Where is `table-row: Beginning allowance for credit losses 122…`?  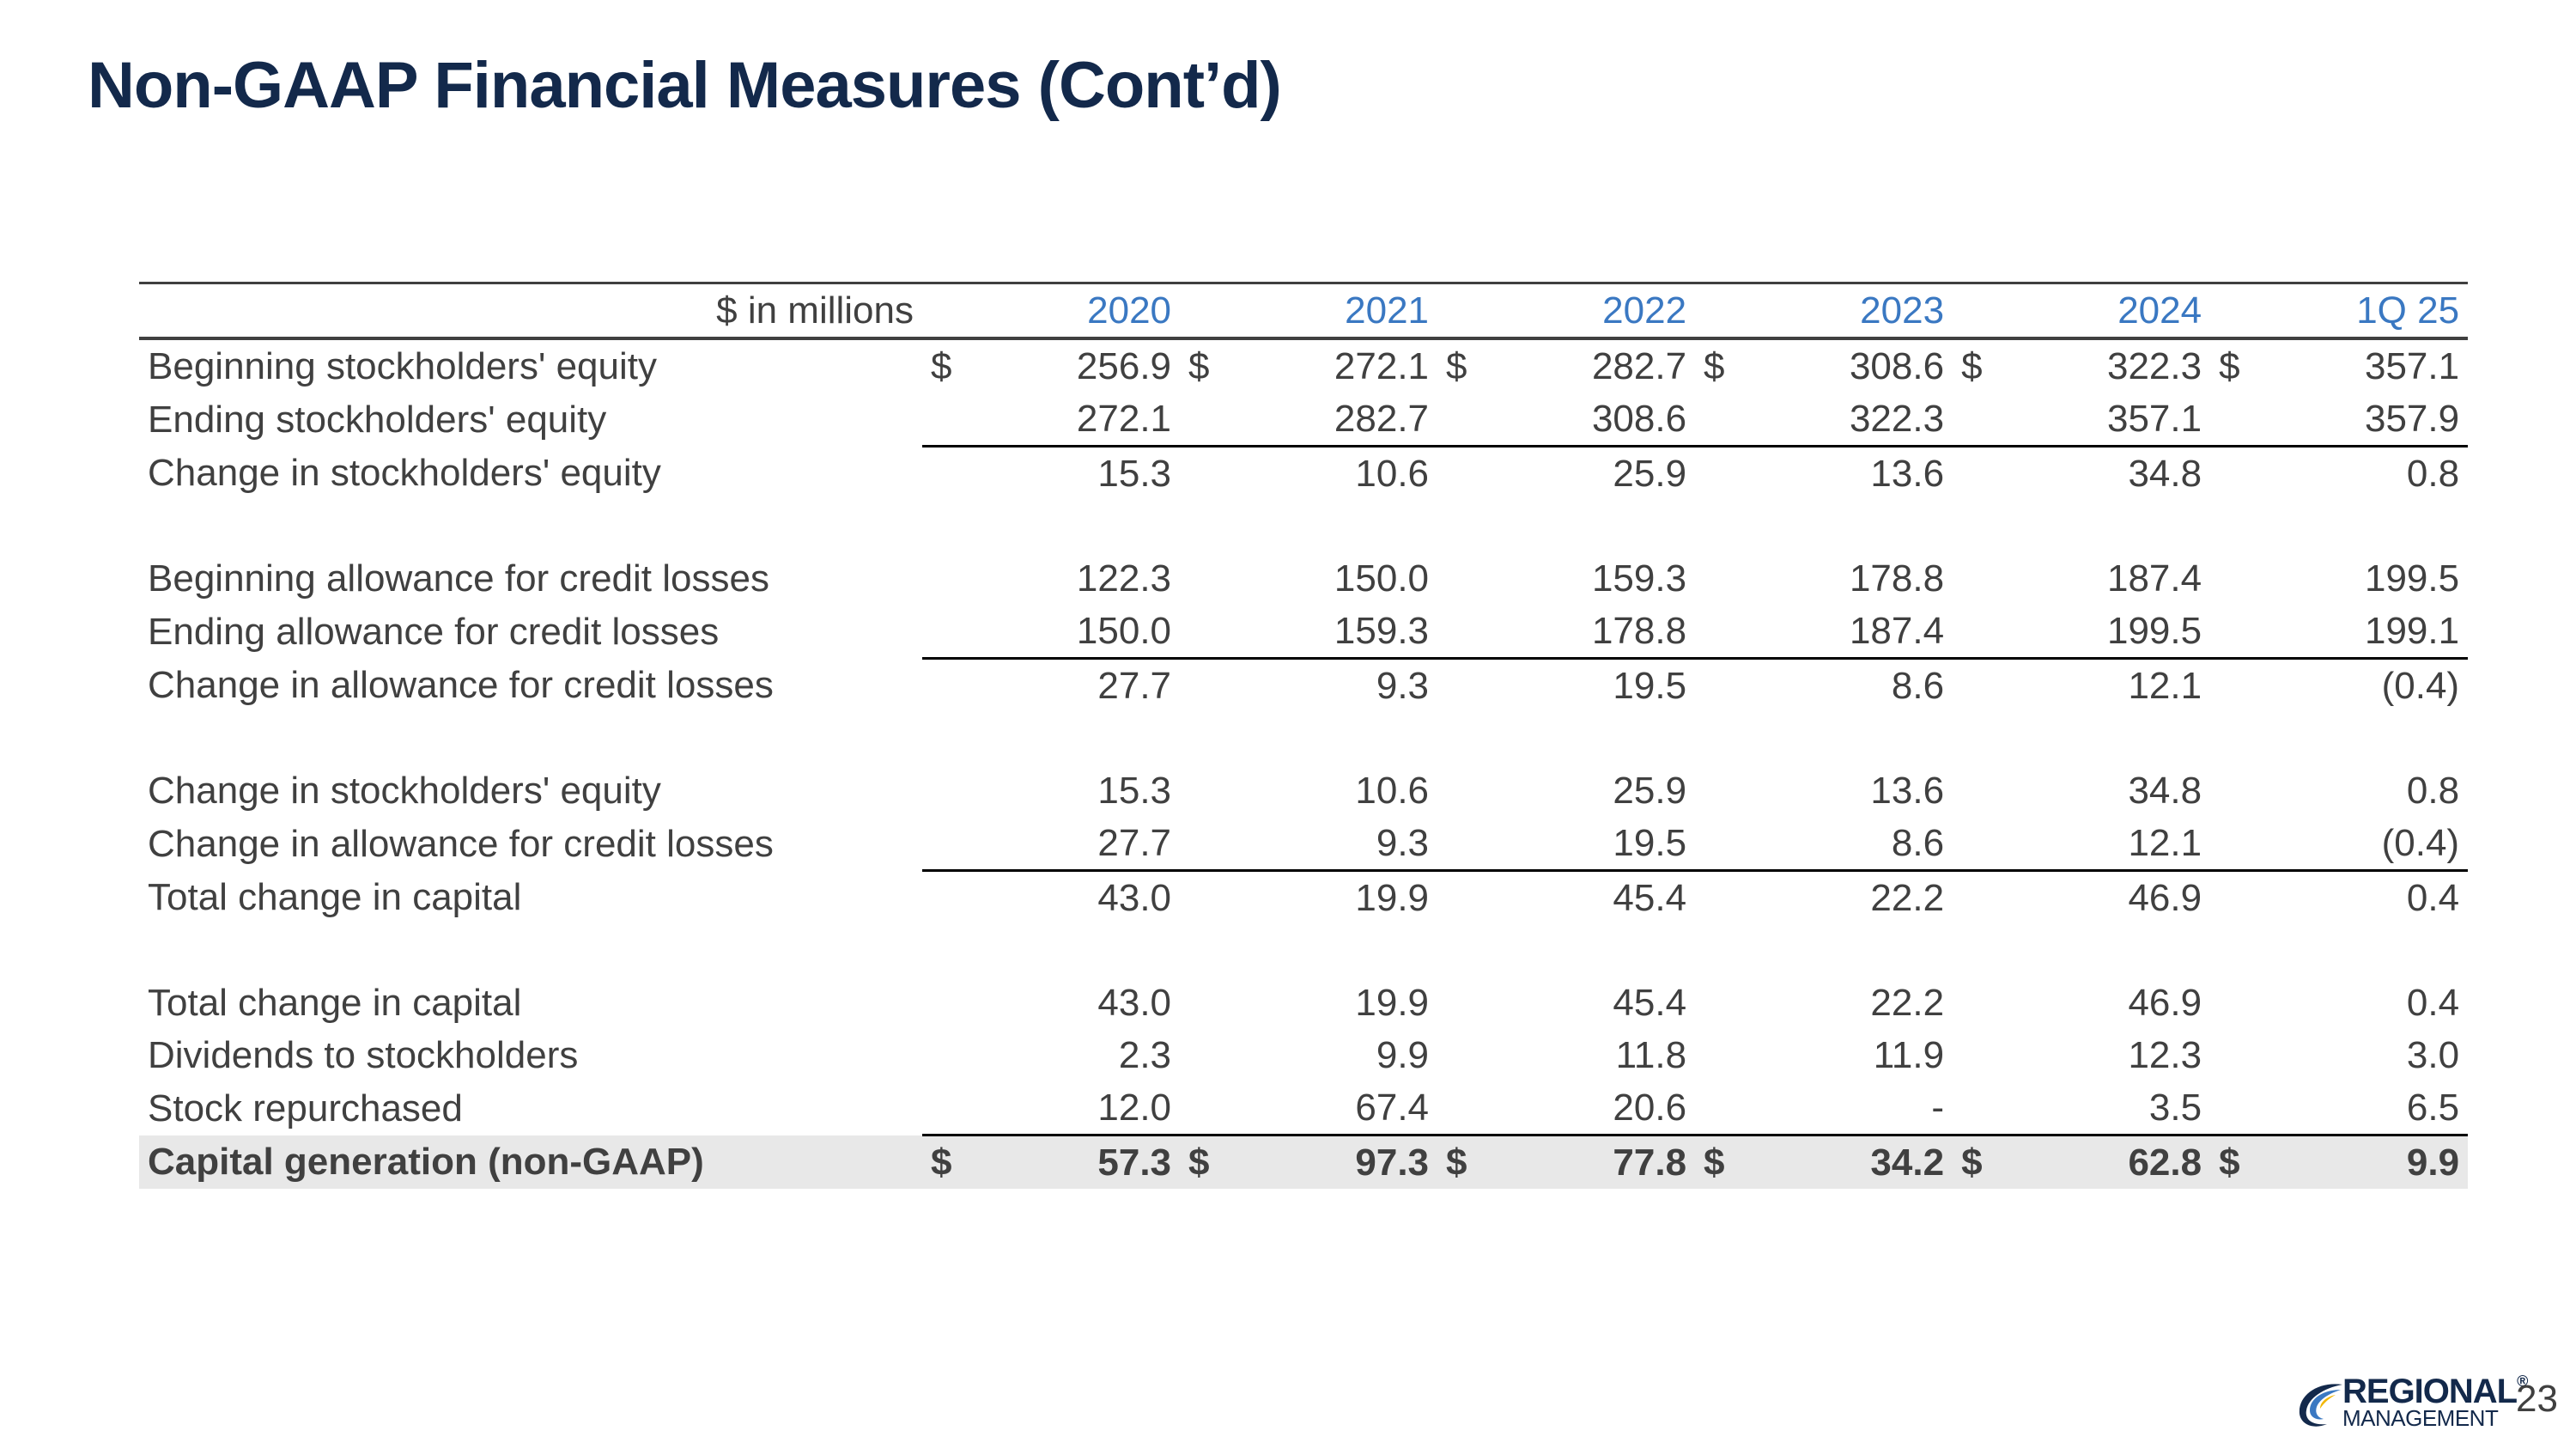
table-row: Beginning allowance for credit losses 122… is located at coordinates (1303, 578).